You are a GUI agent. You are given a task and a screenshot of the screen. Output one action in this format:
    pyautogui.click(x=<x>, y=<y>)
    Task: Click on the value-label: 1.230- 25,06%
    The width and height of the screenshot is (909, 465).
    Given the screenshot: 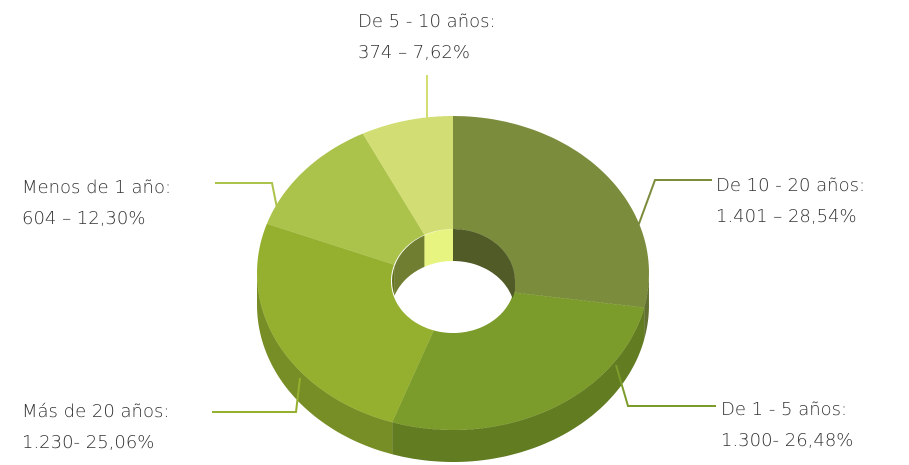 What is the action you would take?
    pyautogui.click(x=88, y=442)
    